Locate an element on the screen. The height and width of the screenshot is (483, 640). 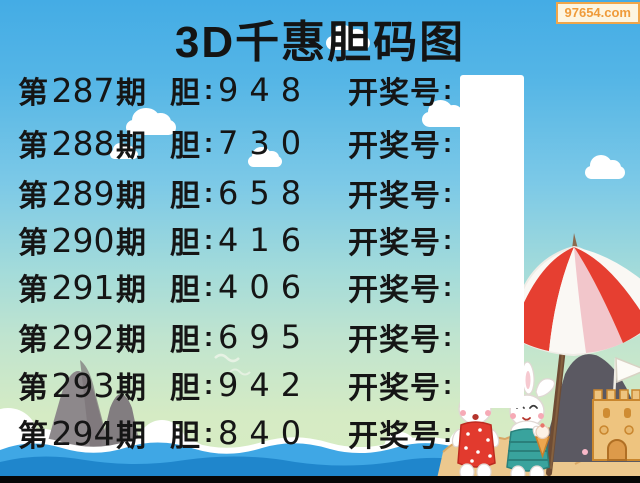
dan-digits: 948 is located at coordinates (265, 90).